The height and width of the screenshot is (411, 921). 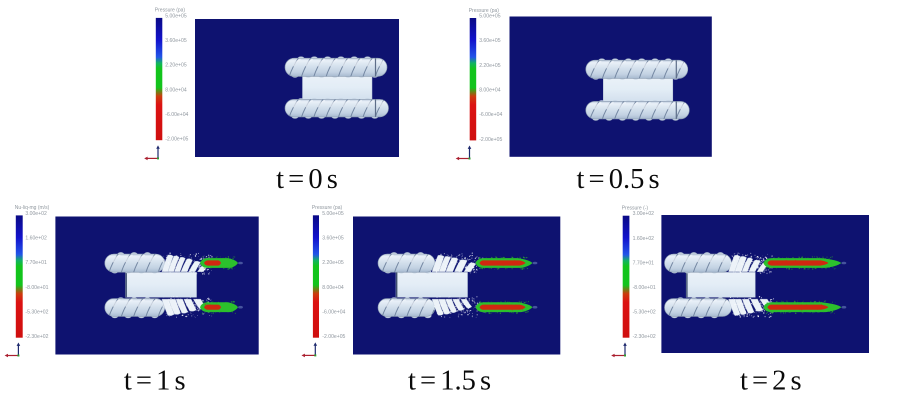 I want to click on svg-text: t = 0.5 s, so click(x=617, y=179).